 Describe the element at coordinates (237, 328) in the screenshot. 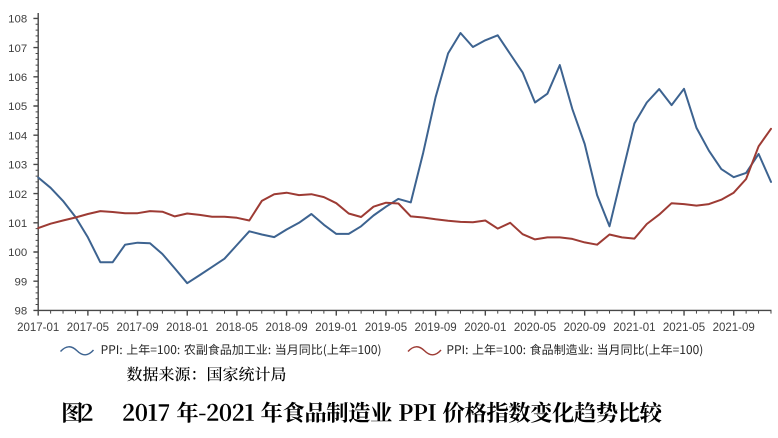

I see `svg-text: 2018-05` at that location.